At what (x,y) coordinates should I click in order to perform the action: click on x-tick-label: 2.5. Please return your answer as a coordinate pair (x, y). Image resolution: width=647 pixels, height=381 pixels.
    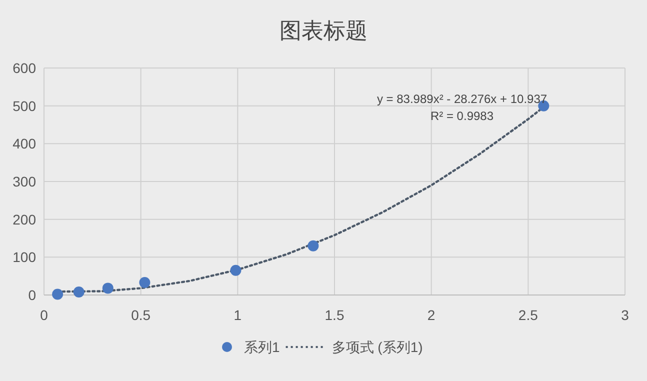
    Looking at the image, I should click on (528, 315).